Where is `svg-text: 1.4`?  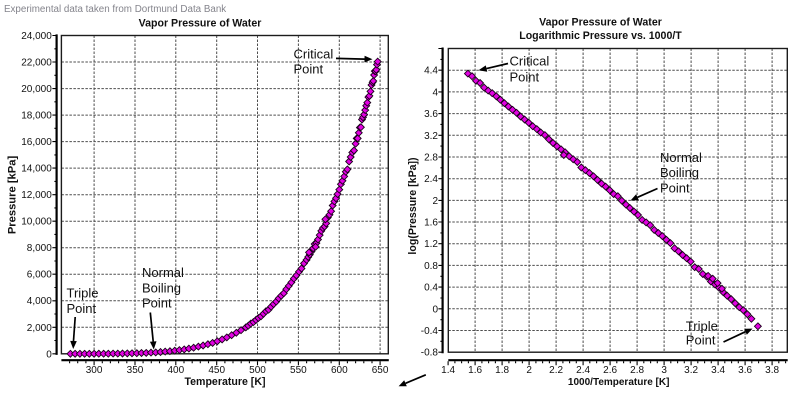 svg-text: 1.4 is located at coordinates (448, 370).